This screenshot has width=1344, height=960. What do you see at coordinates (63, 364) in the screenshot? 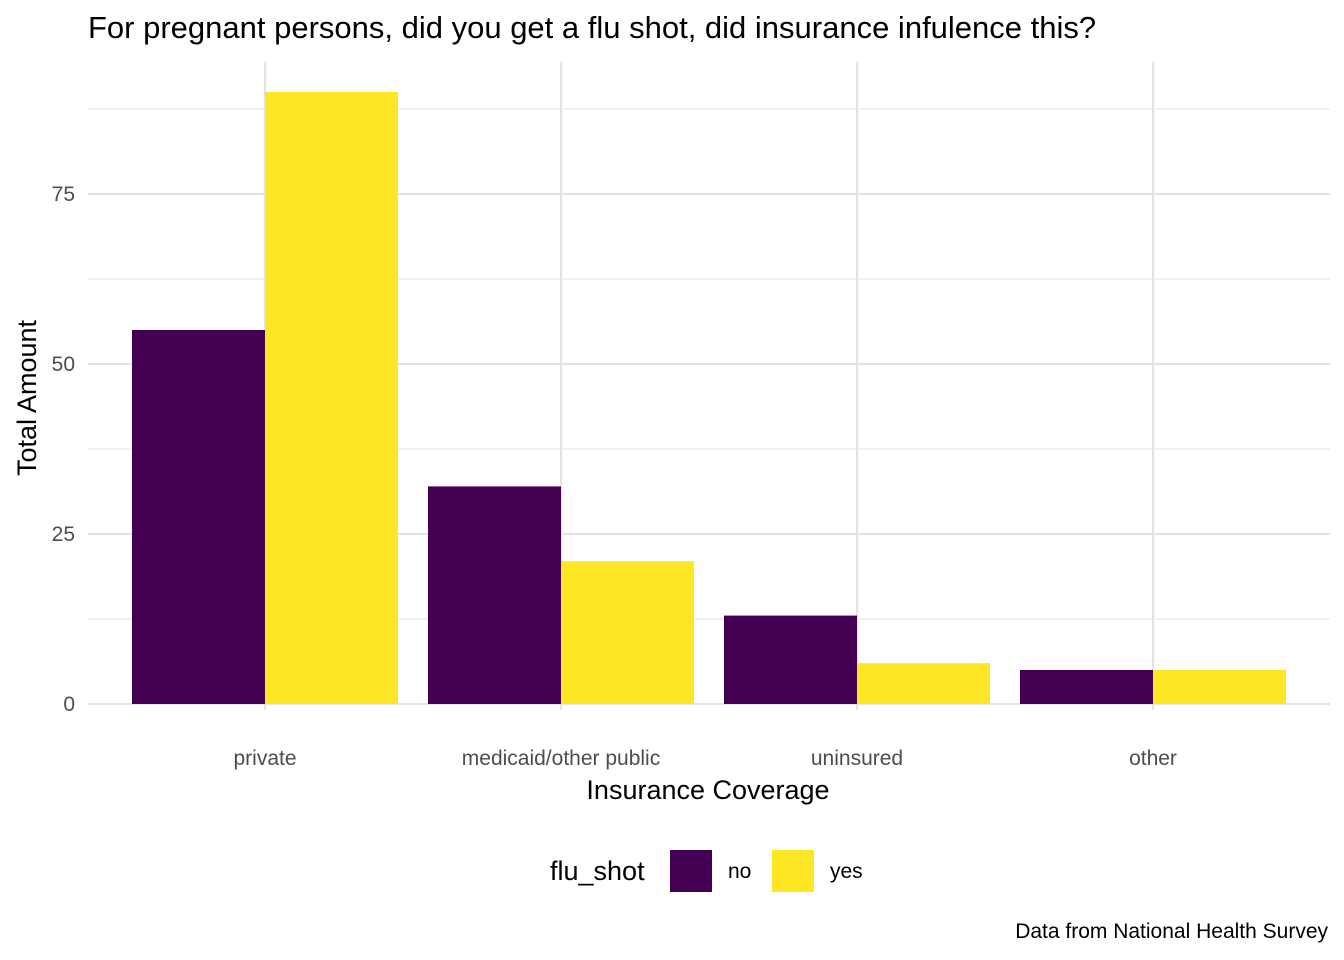
I see `y-tick-label: 50` at bounding box center [63, 364].